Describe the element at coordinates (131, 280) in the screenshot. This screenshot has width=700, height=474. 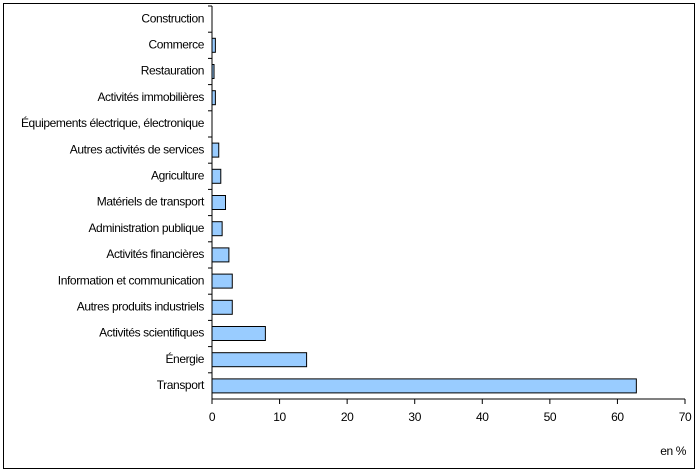
I see `y-tick-label: Information et communication` at that location.